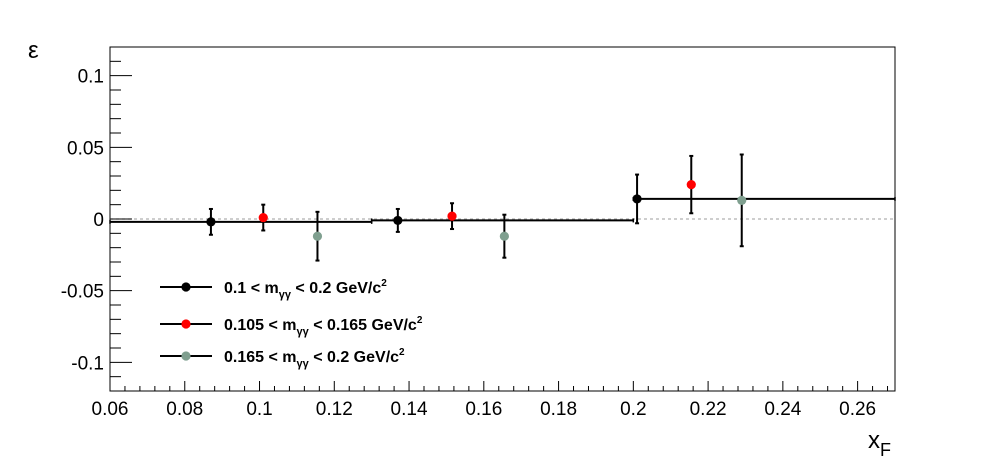 Image resolution: width=996 pixels, height=472 pixels. Describe the element at coordinates (483, 409) in the screenshot. I see `x-tick-label: 0.16` at that location.